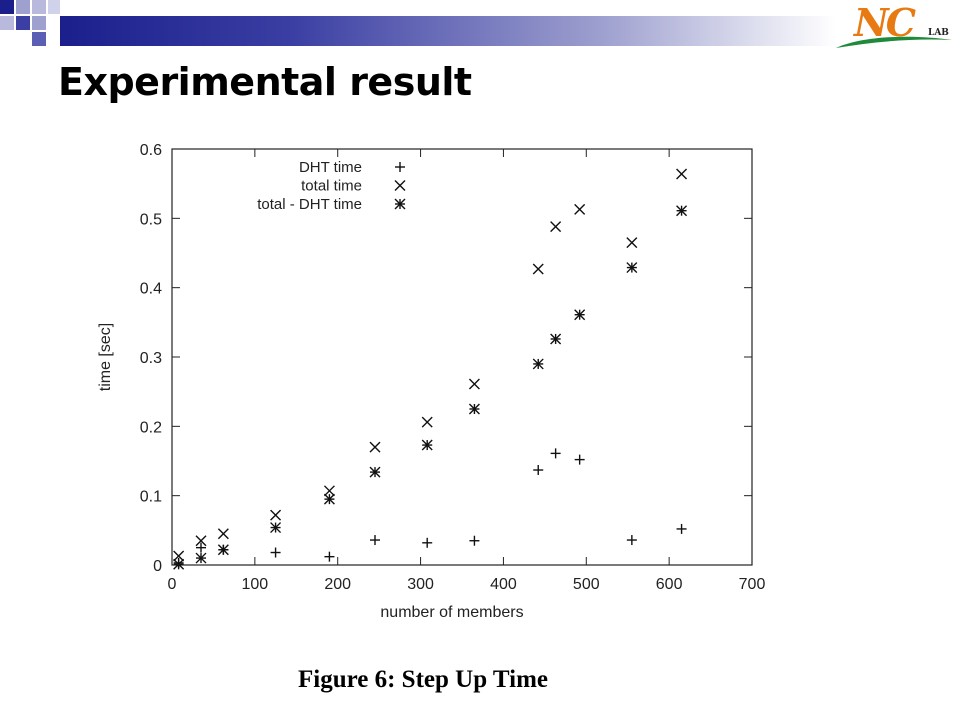 The height and width of the screenshot is (720, 960). I want to click on x-tick-label: 500, so click(586, 584).